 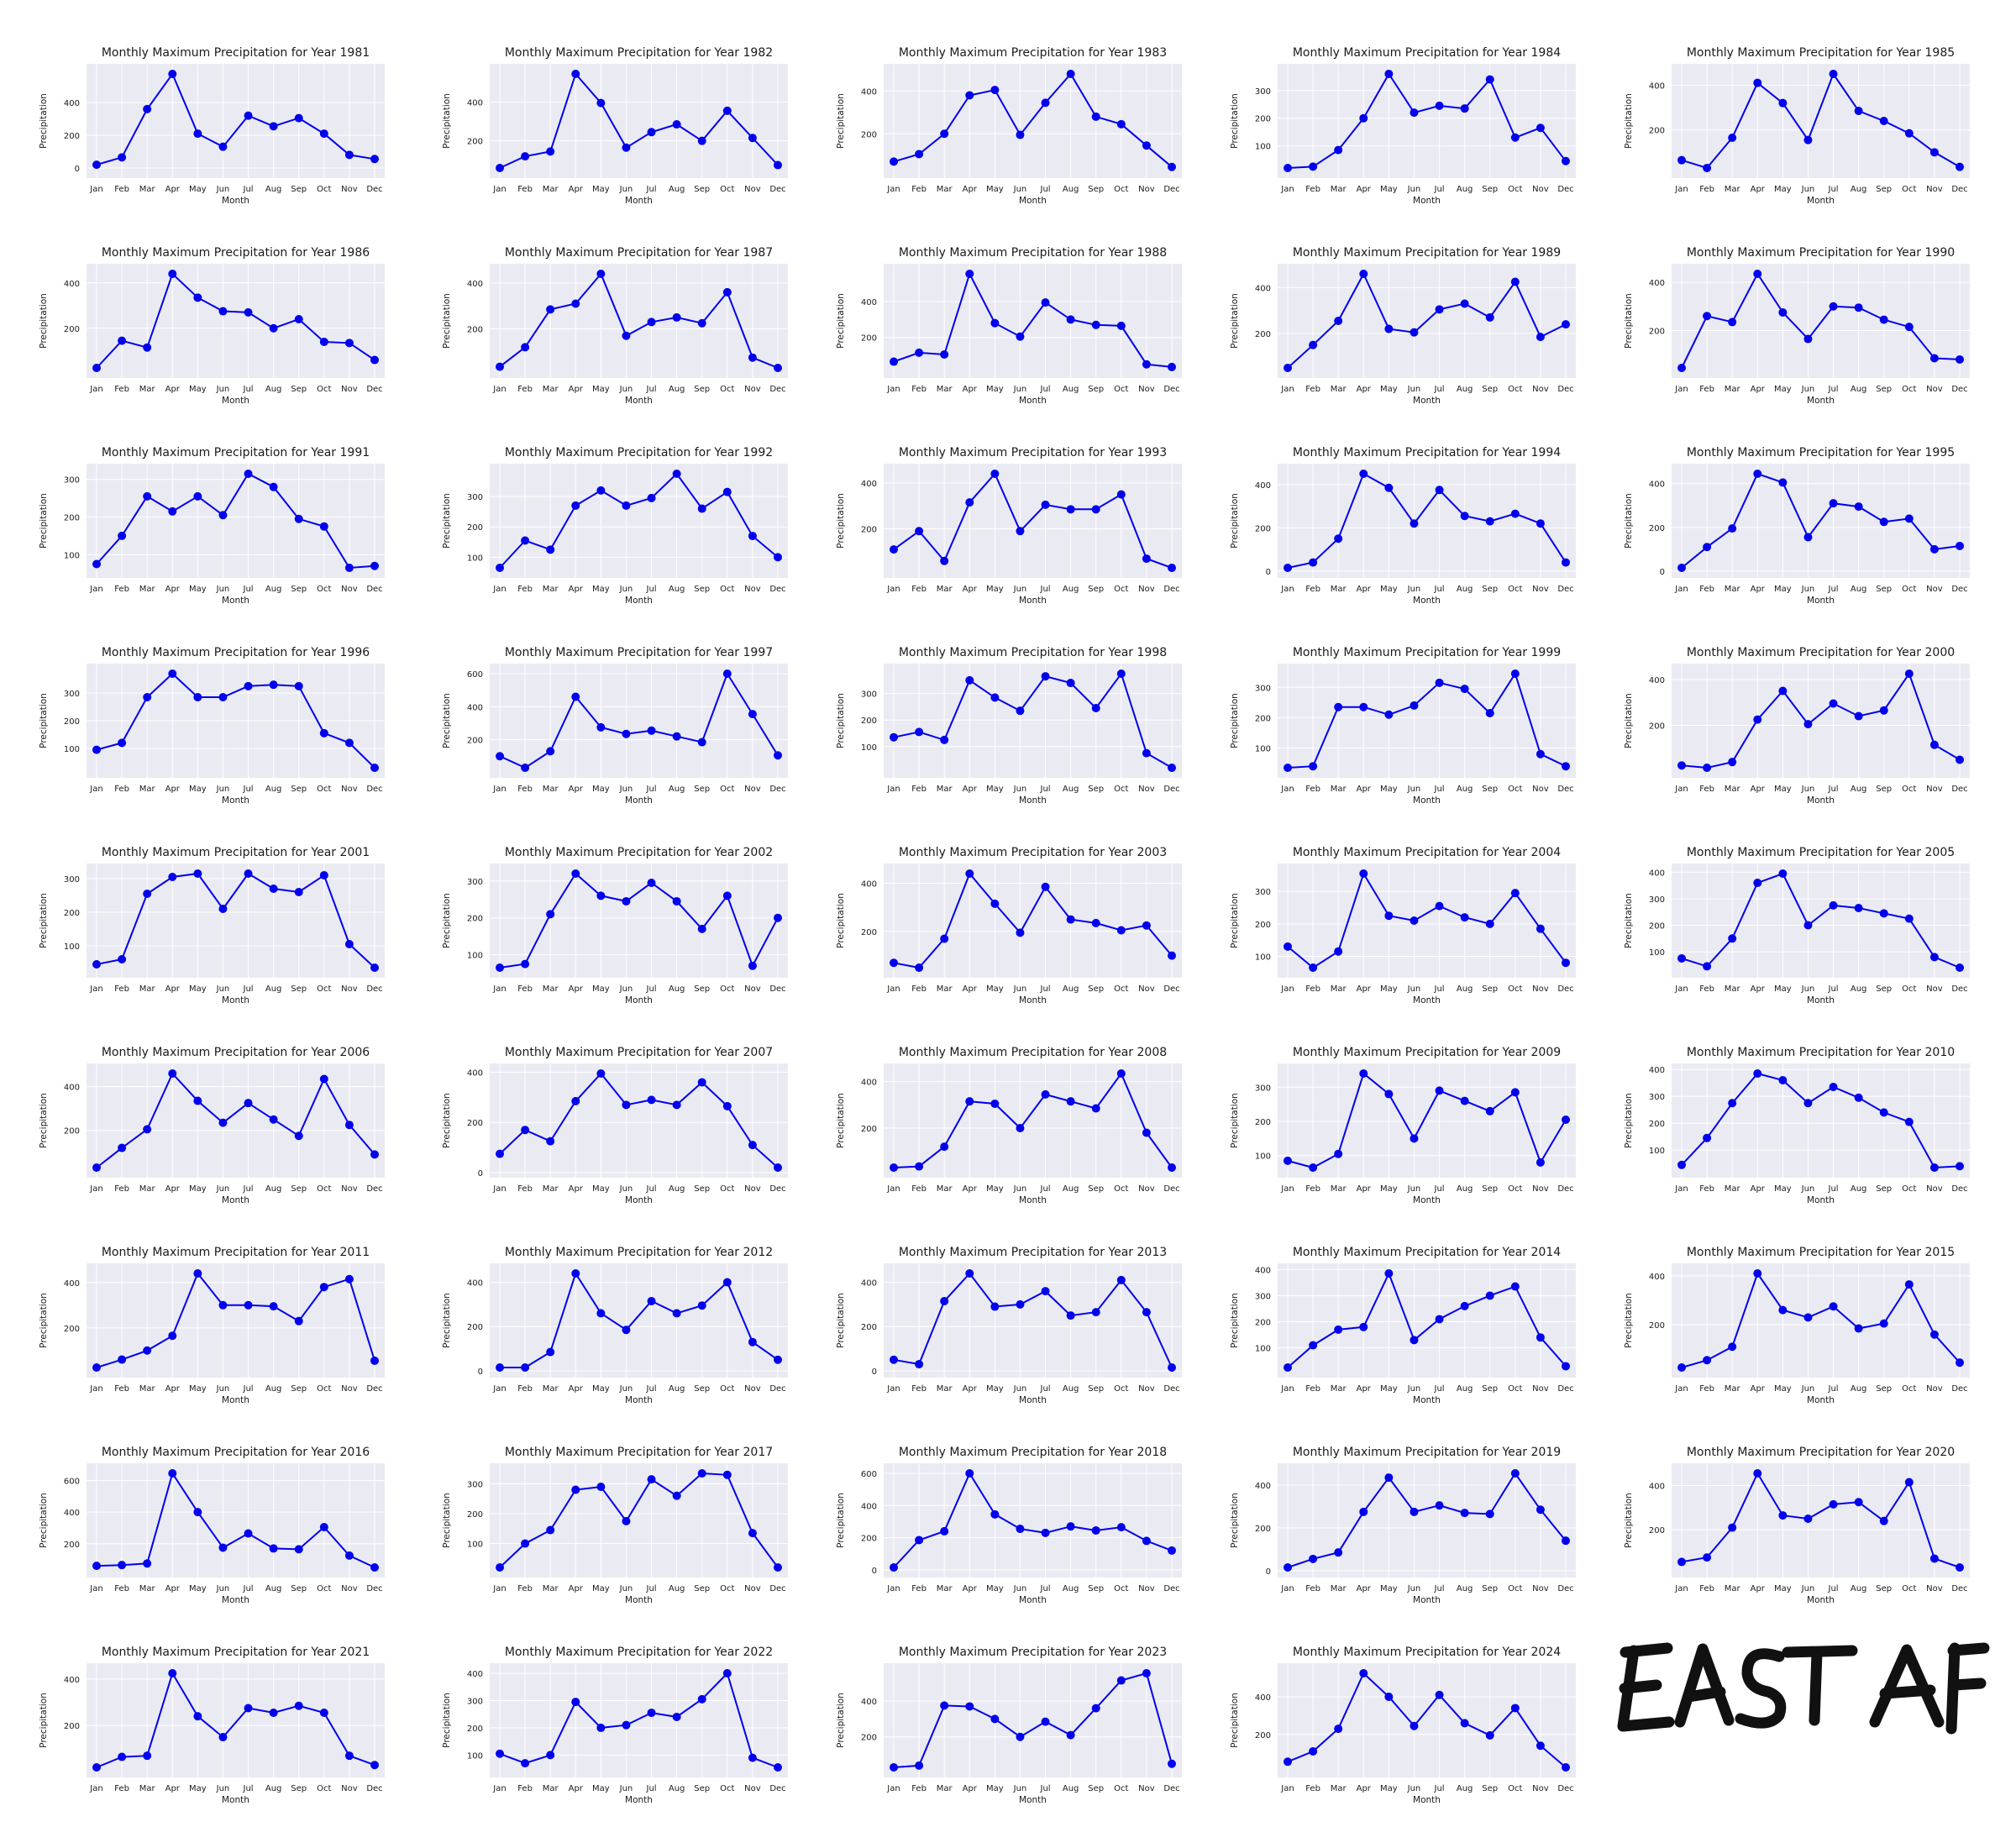 What do you see at coordinates (1263, 1486) in the screenshot?
I see `y-tick-label: 400` at bounding box center [1263, 1486].